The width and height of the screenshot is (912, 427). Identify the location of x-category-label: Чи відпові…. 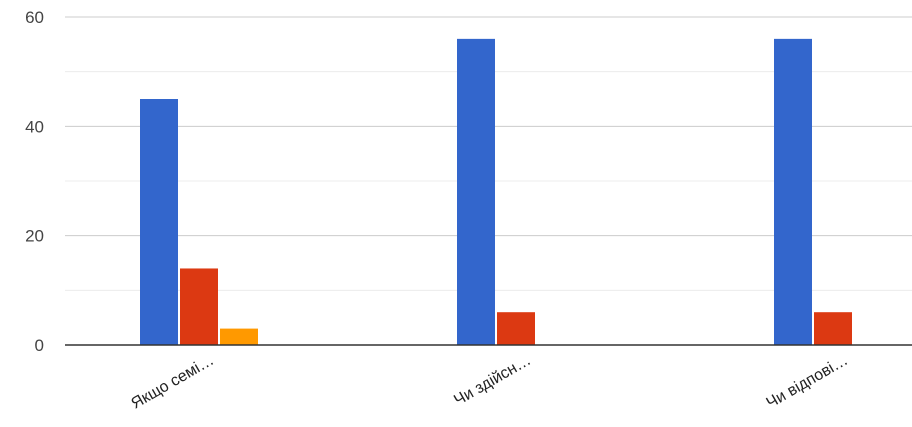
(807, 382).